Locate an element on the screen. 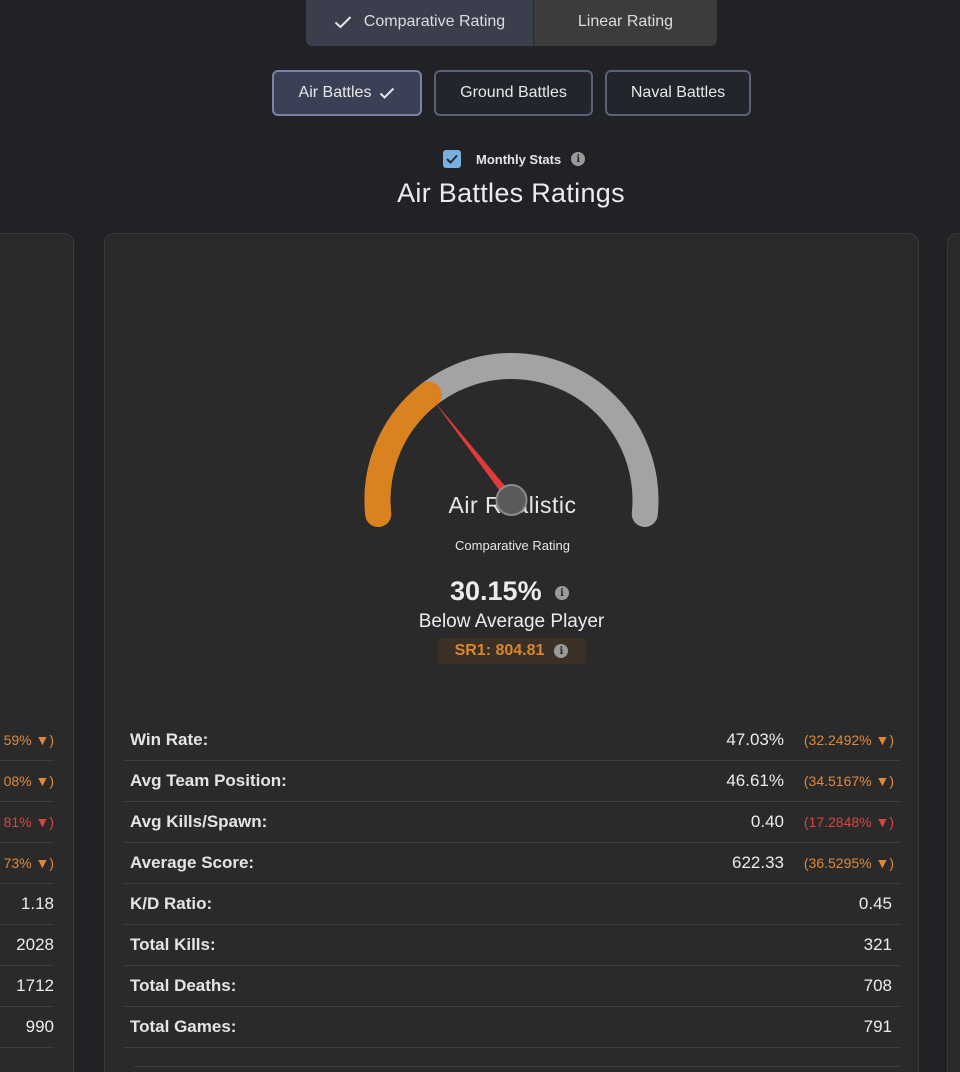 Image resolution: width=960 pixels, height=1072 pixels. left-stat-row: 1712 is located at coordinates (27, 986).